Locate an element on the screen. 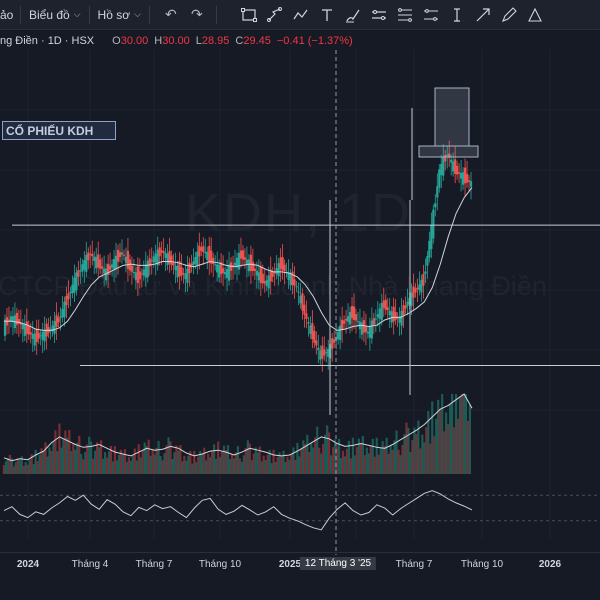 The image size is (600, 600). triangle-tool-button is located at coordinates (535, 15).